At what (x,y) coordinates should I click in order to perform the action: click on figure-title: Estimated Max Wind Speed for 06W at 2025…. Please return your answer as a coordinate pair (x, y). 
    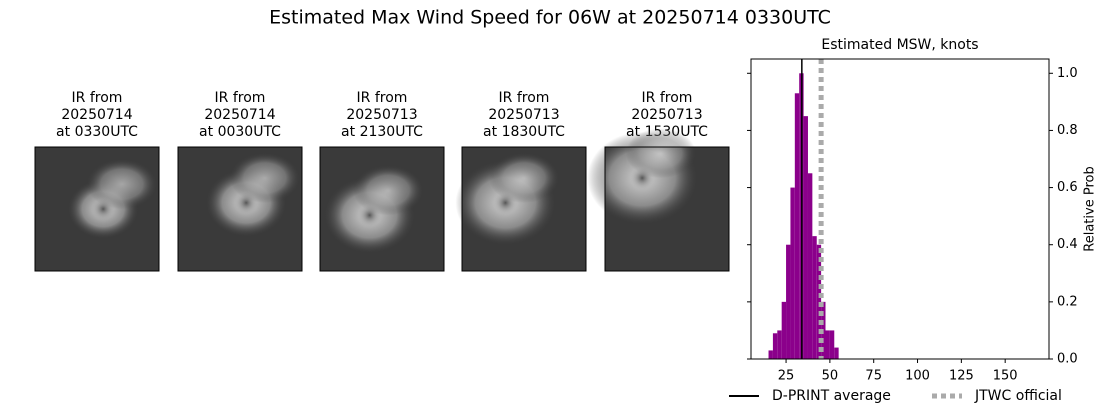
    Looking at the image, I should click on (550, 18).